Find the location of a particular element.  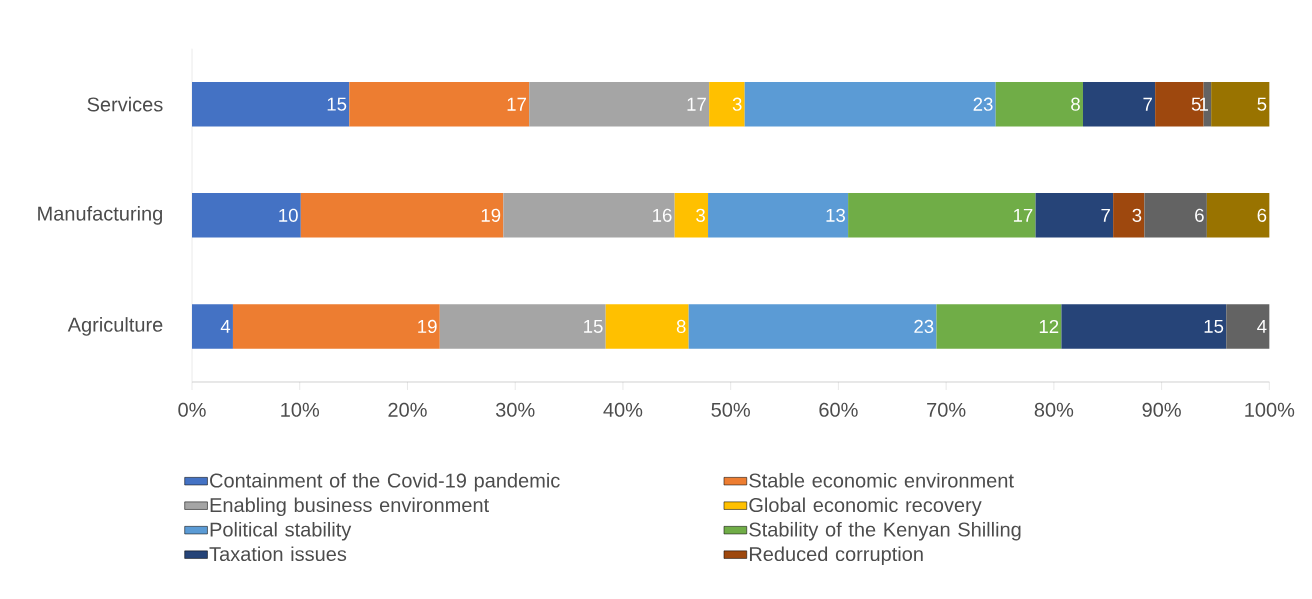

legend-label: Containment of the Covid-19 pandemic is located at coordinates (385, 482).